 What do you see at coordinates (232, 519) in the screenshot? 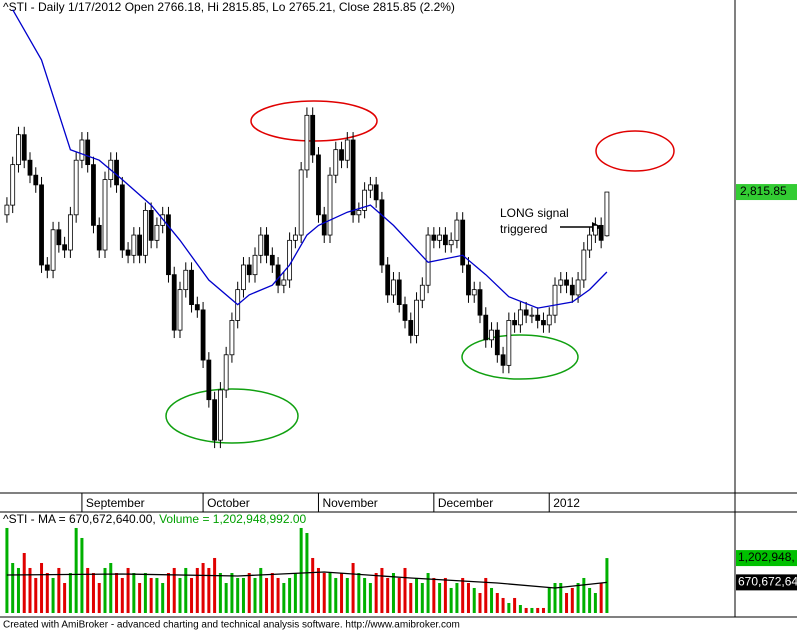
I see `volume-subtitle: Volume = 1,202,948,992.00` at bounding box center [232, 519].